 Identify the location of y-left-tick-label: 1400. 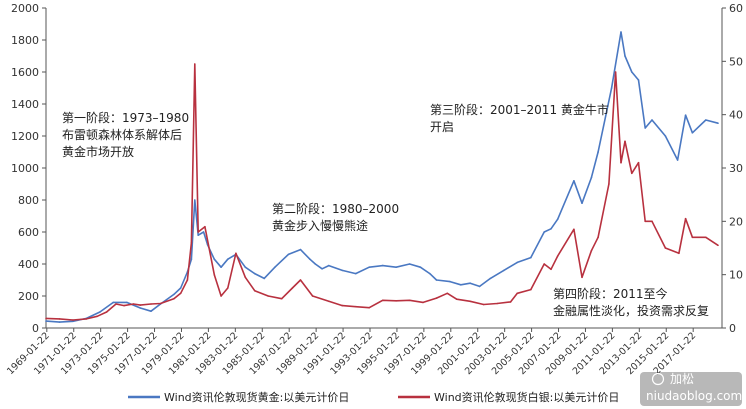
(25, 104).